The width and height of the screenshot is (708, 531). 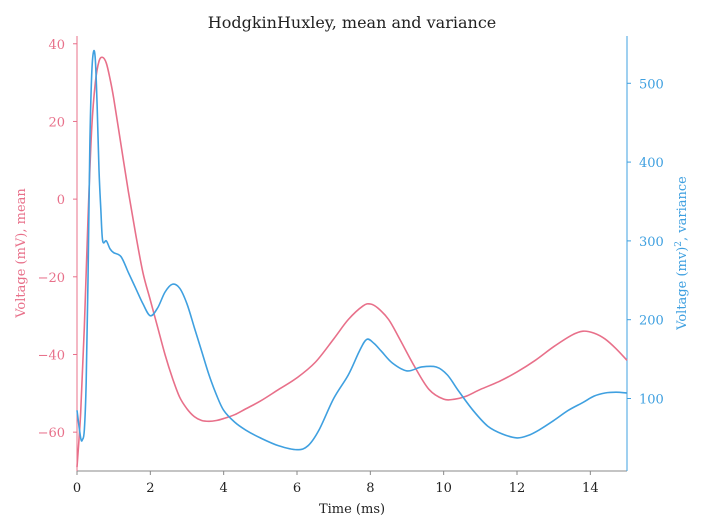 What do you see at coordinates (51, 355) in the screenshot?
I see `y-tick-label-left: −40` at bounding box center [51, 355].